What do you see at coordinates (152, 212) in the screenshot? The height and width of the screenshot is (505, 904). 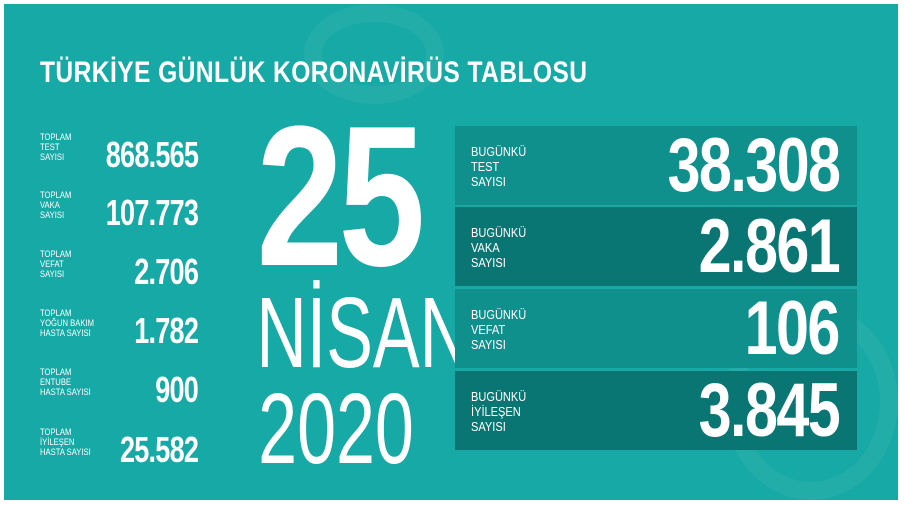 I see `total-value: 107.773` at bounding box center [152, 212].